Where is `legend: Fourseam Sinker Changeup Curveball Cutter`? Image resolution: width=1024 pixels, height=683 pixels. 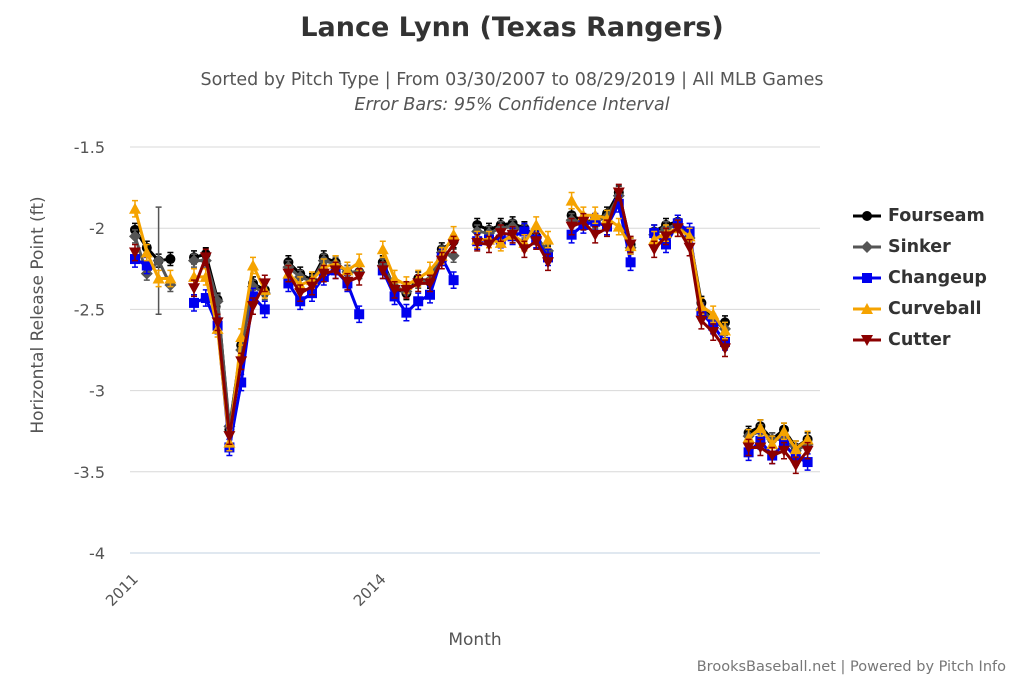 legend: Fourseam Sinker Changeup Curveball Cutter is located at coordinates (919, 277).